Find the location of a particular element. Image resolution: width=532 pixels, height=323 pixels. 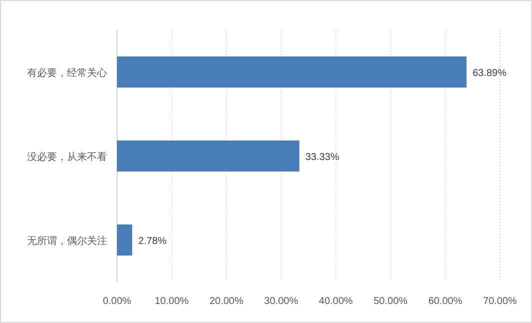

data-label: 2.78% is located at coordinates (152, 241).